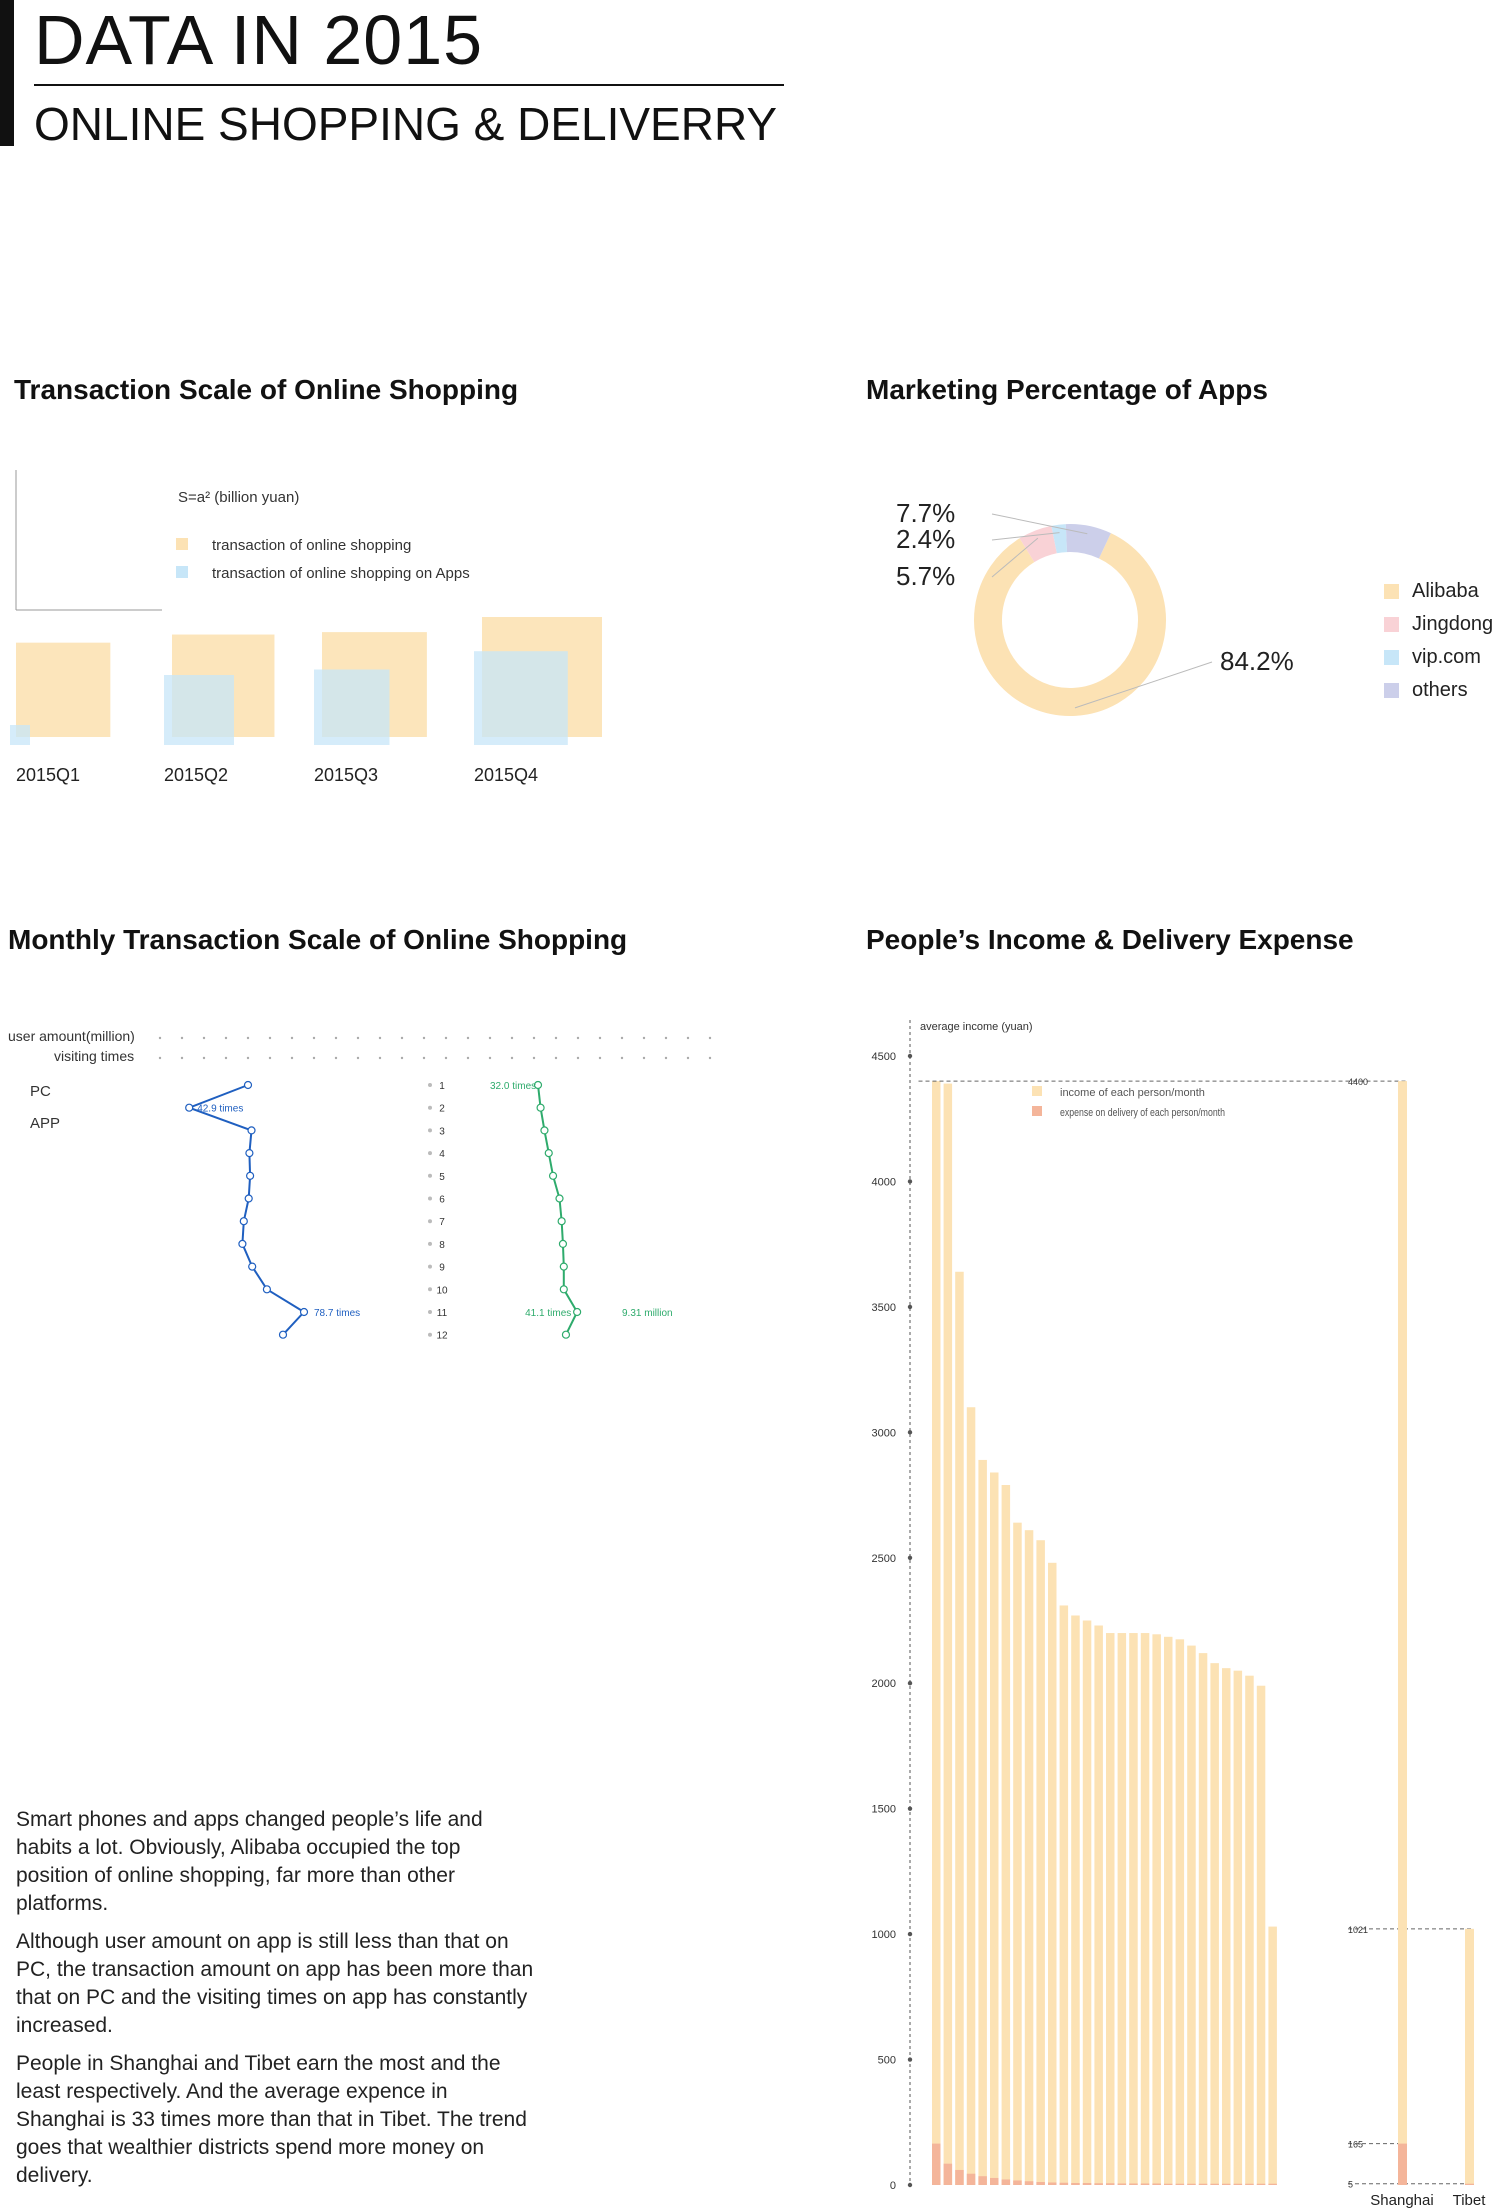  Describe the element at coordinates (311, 545) in the screenshot. I see `legend-label-online: transaction of online shopping` at that location.